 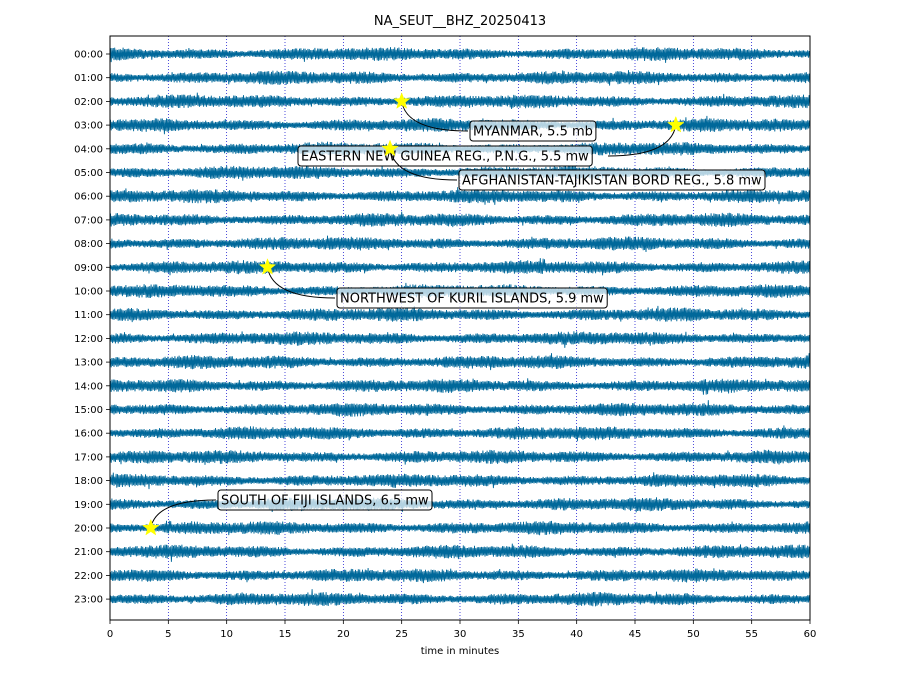 I want to click on y-tick-label: 22:00, so click(x=88, y=576).